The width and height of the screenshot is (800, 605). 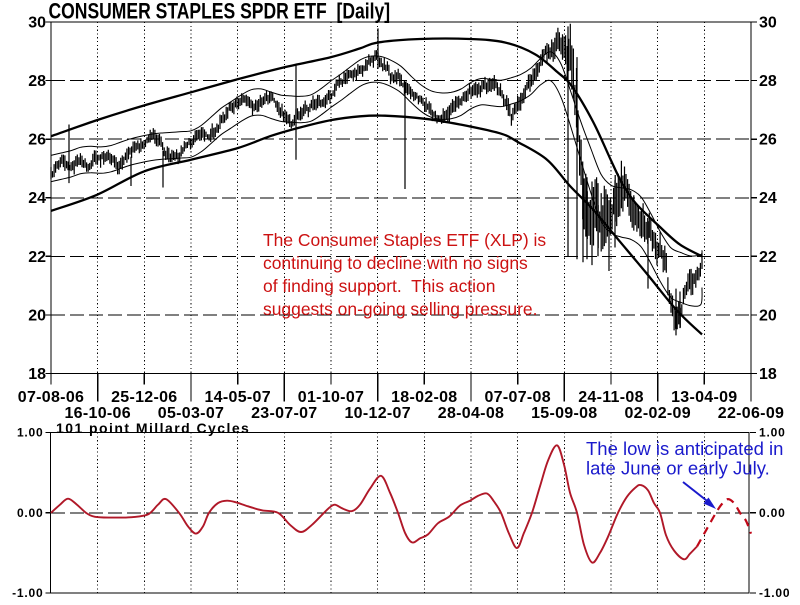 I want to click on svg-text:of finding support. This acti: of finding support. This action, so click(x=379, y=286).